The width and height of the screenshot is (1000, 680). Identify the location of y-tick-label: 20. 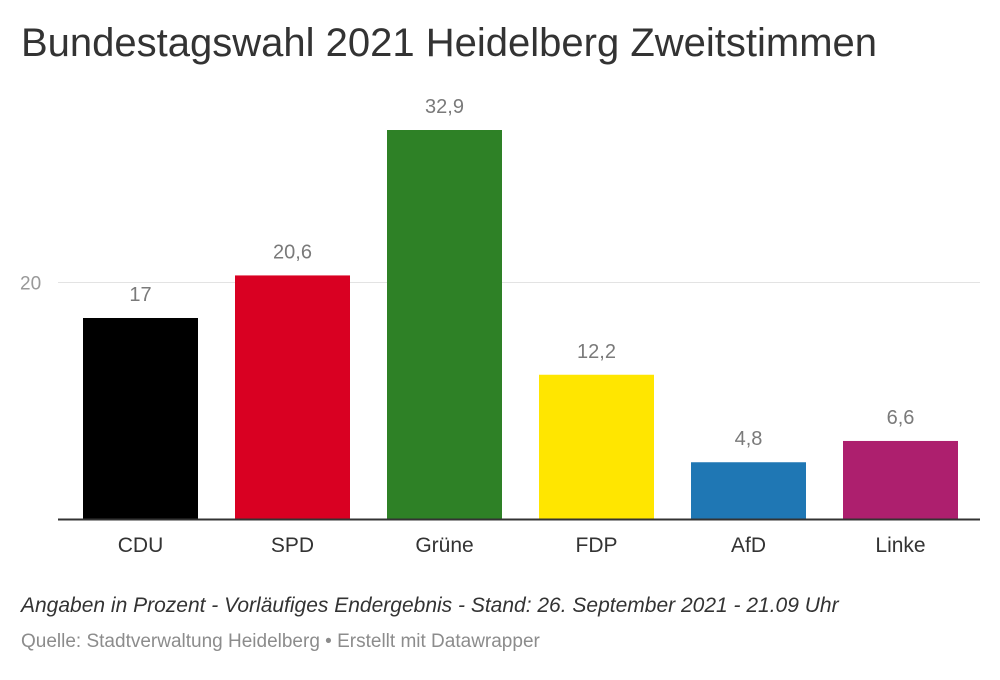
(30, 284).